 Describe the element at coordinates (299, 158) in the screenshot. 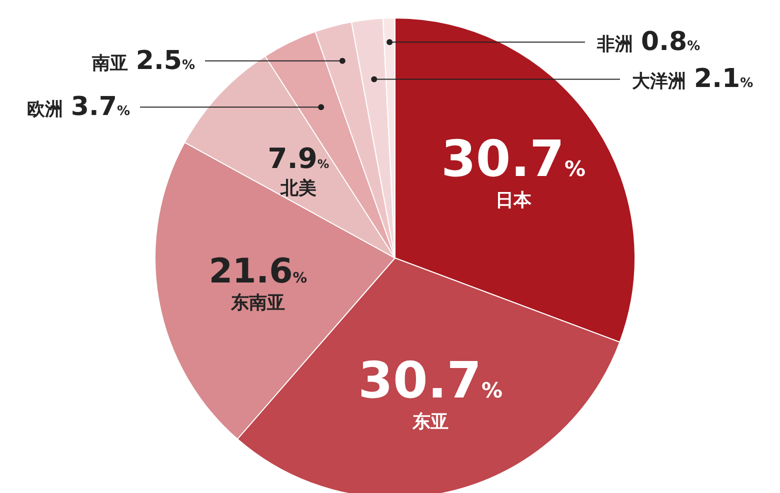

I see `data-label: 7.9%` at that location.